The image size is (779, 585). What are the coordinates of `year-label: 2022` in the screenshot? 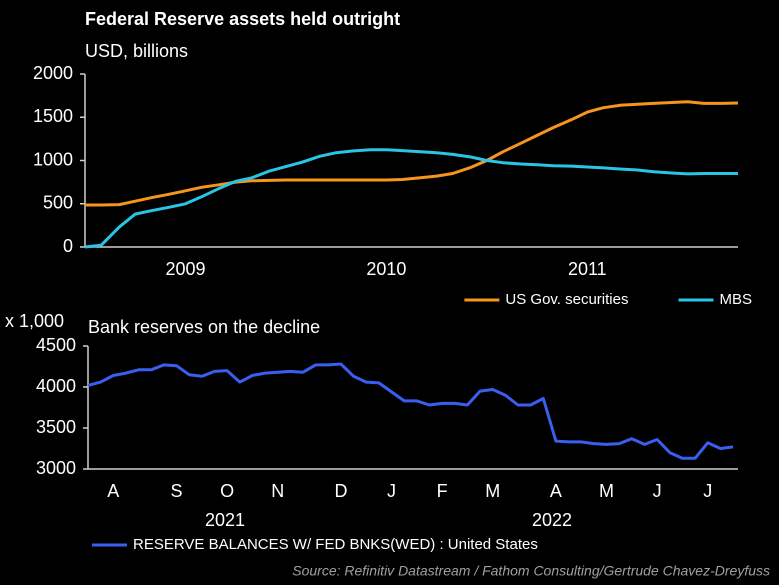 It's located at (552, 520).